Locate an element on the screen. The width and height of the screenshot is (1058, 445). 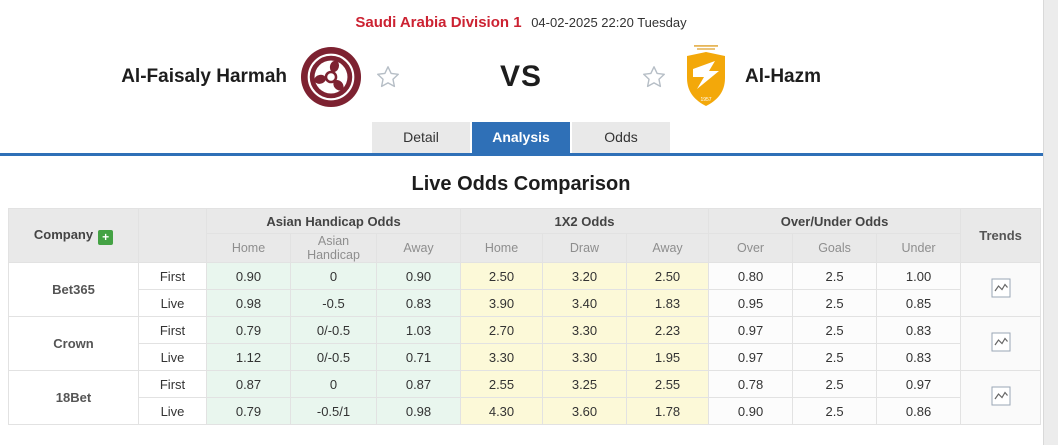
company-header-label: Company is located at coordinates (63, 234).